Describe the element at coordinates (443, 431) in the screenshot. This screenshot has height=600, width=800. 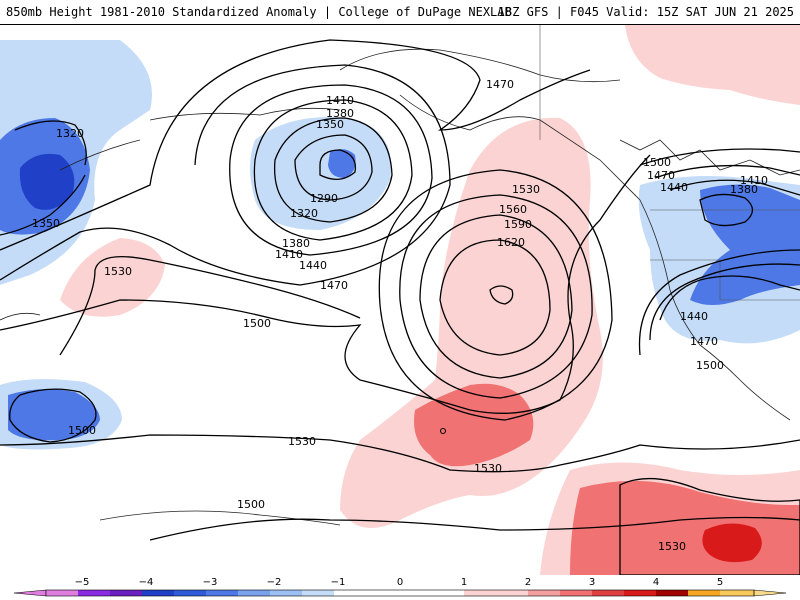
I see `station-marker` at that location.